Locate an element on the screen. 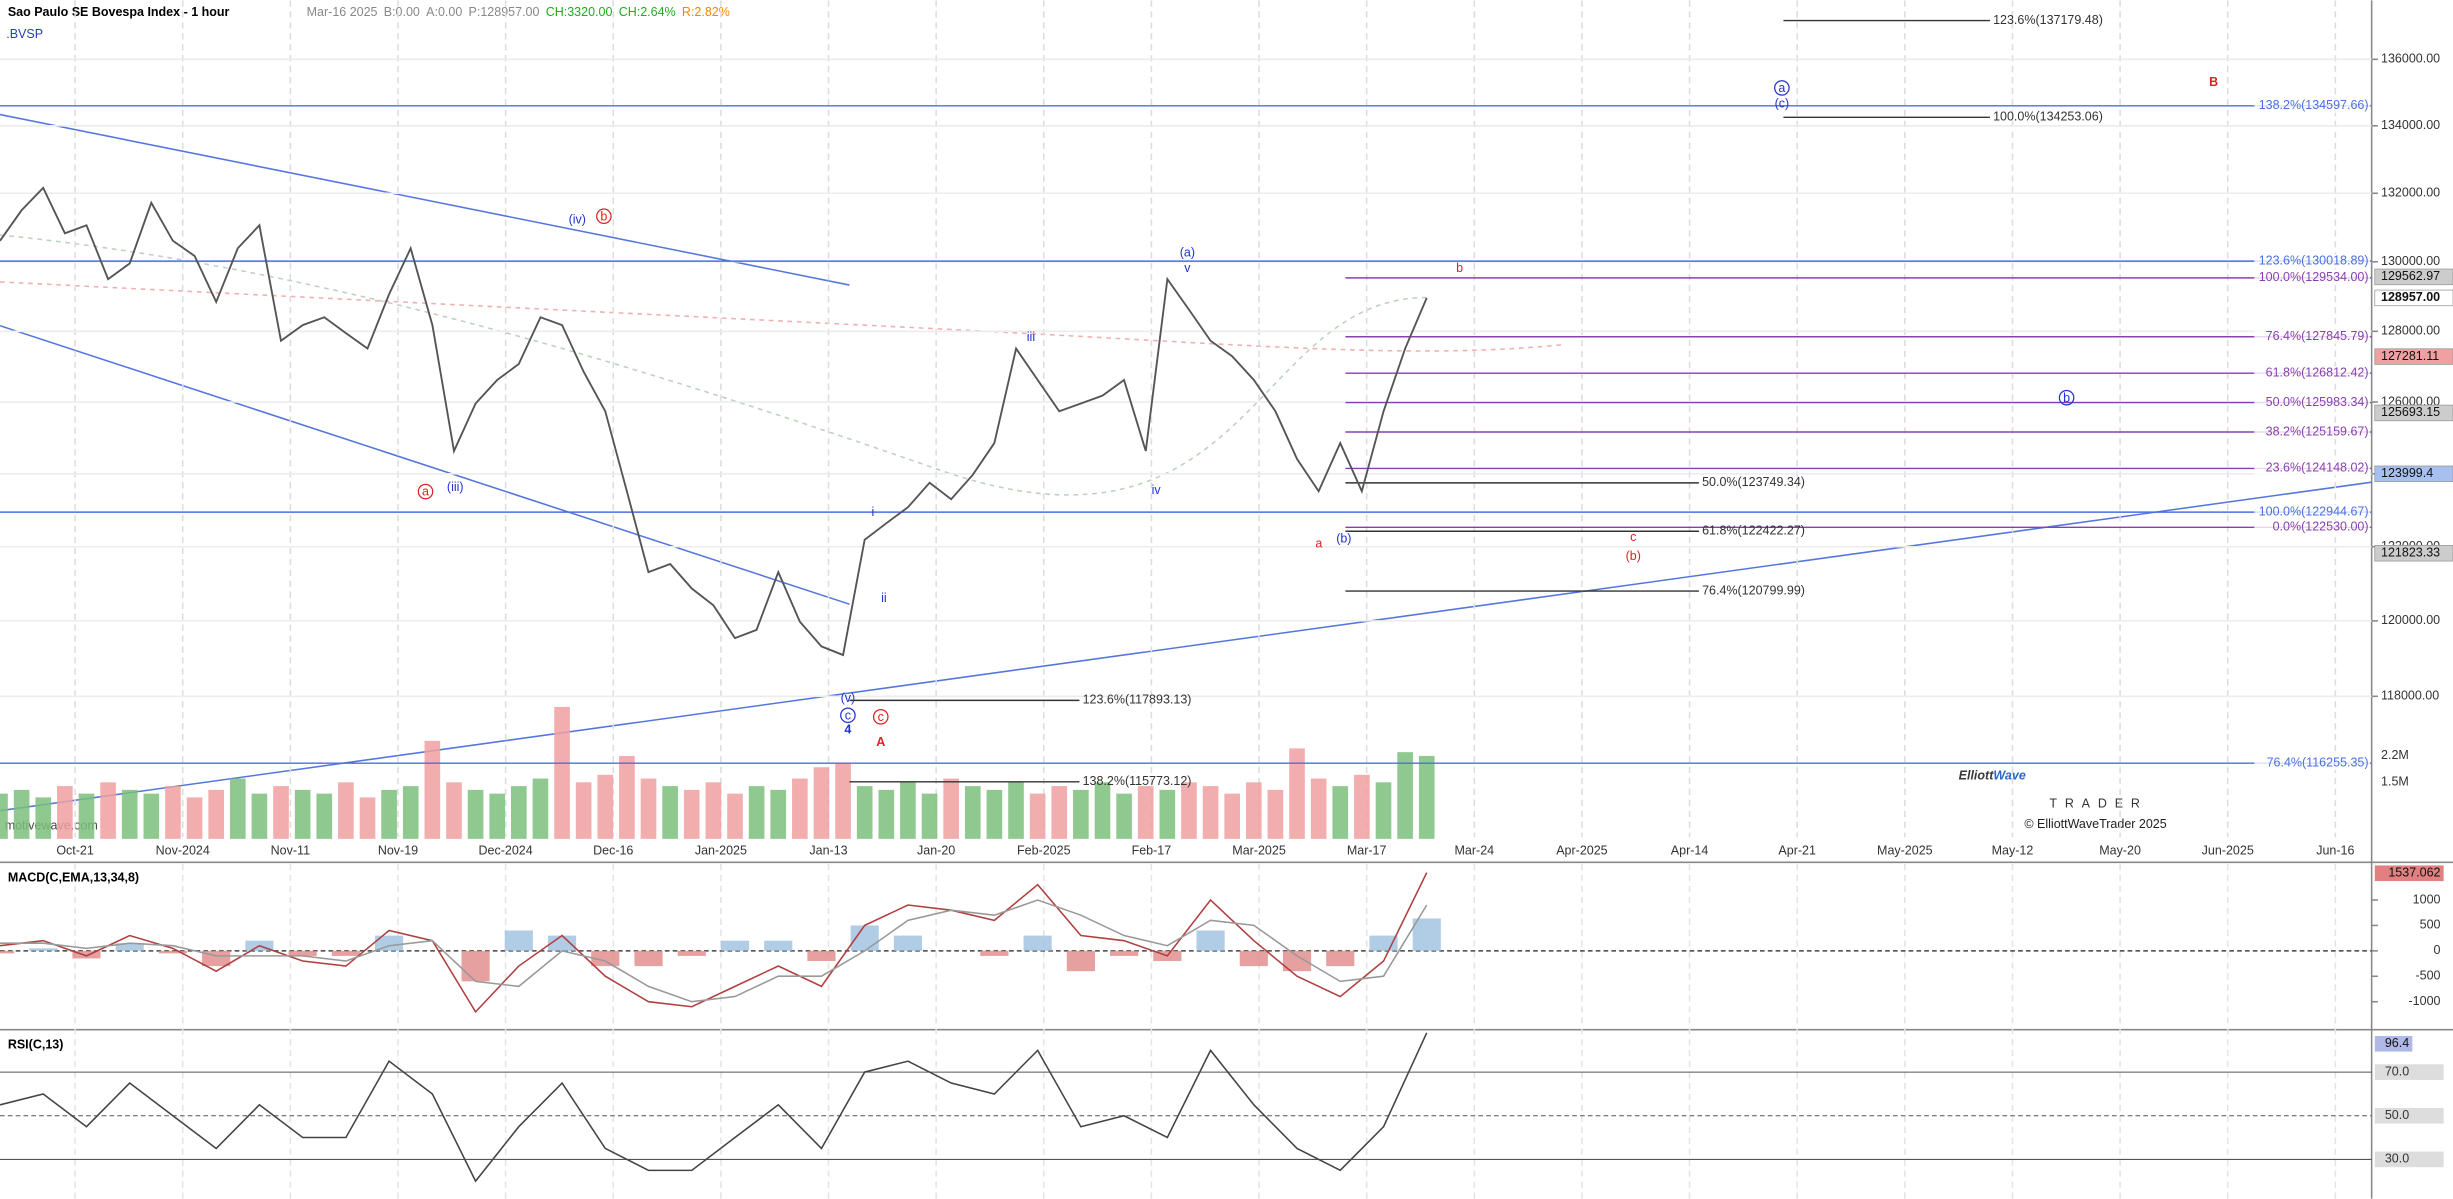 The width and height of the screenshot is (2453, 1199). wave-label: c is located at coordinates (848, 715).